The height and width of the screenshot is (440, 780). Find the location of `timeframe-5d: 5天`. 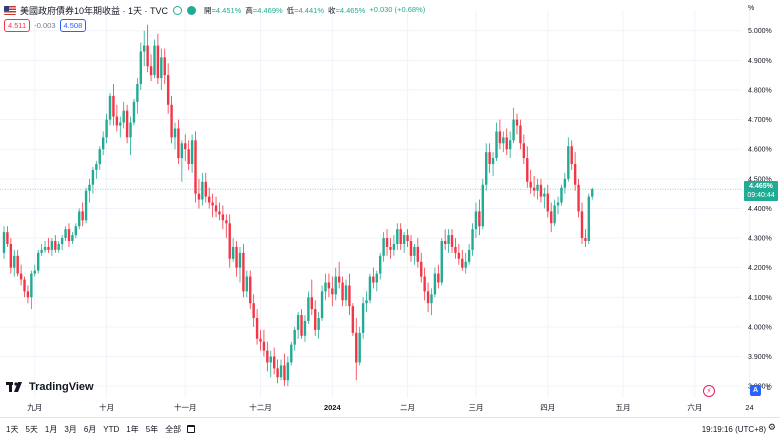

timeframe-5d: 5天 is located at coordinates (31, 429).